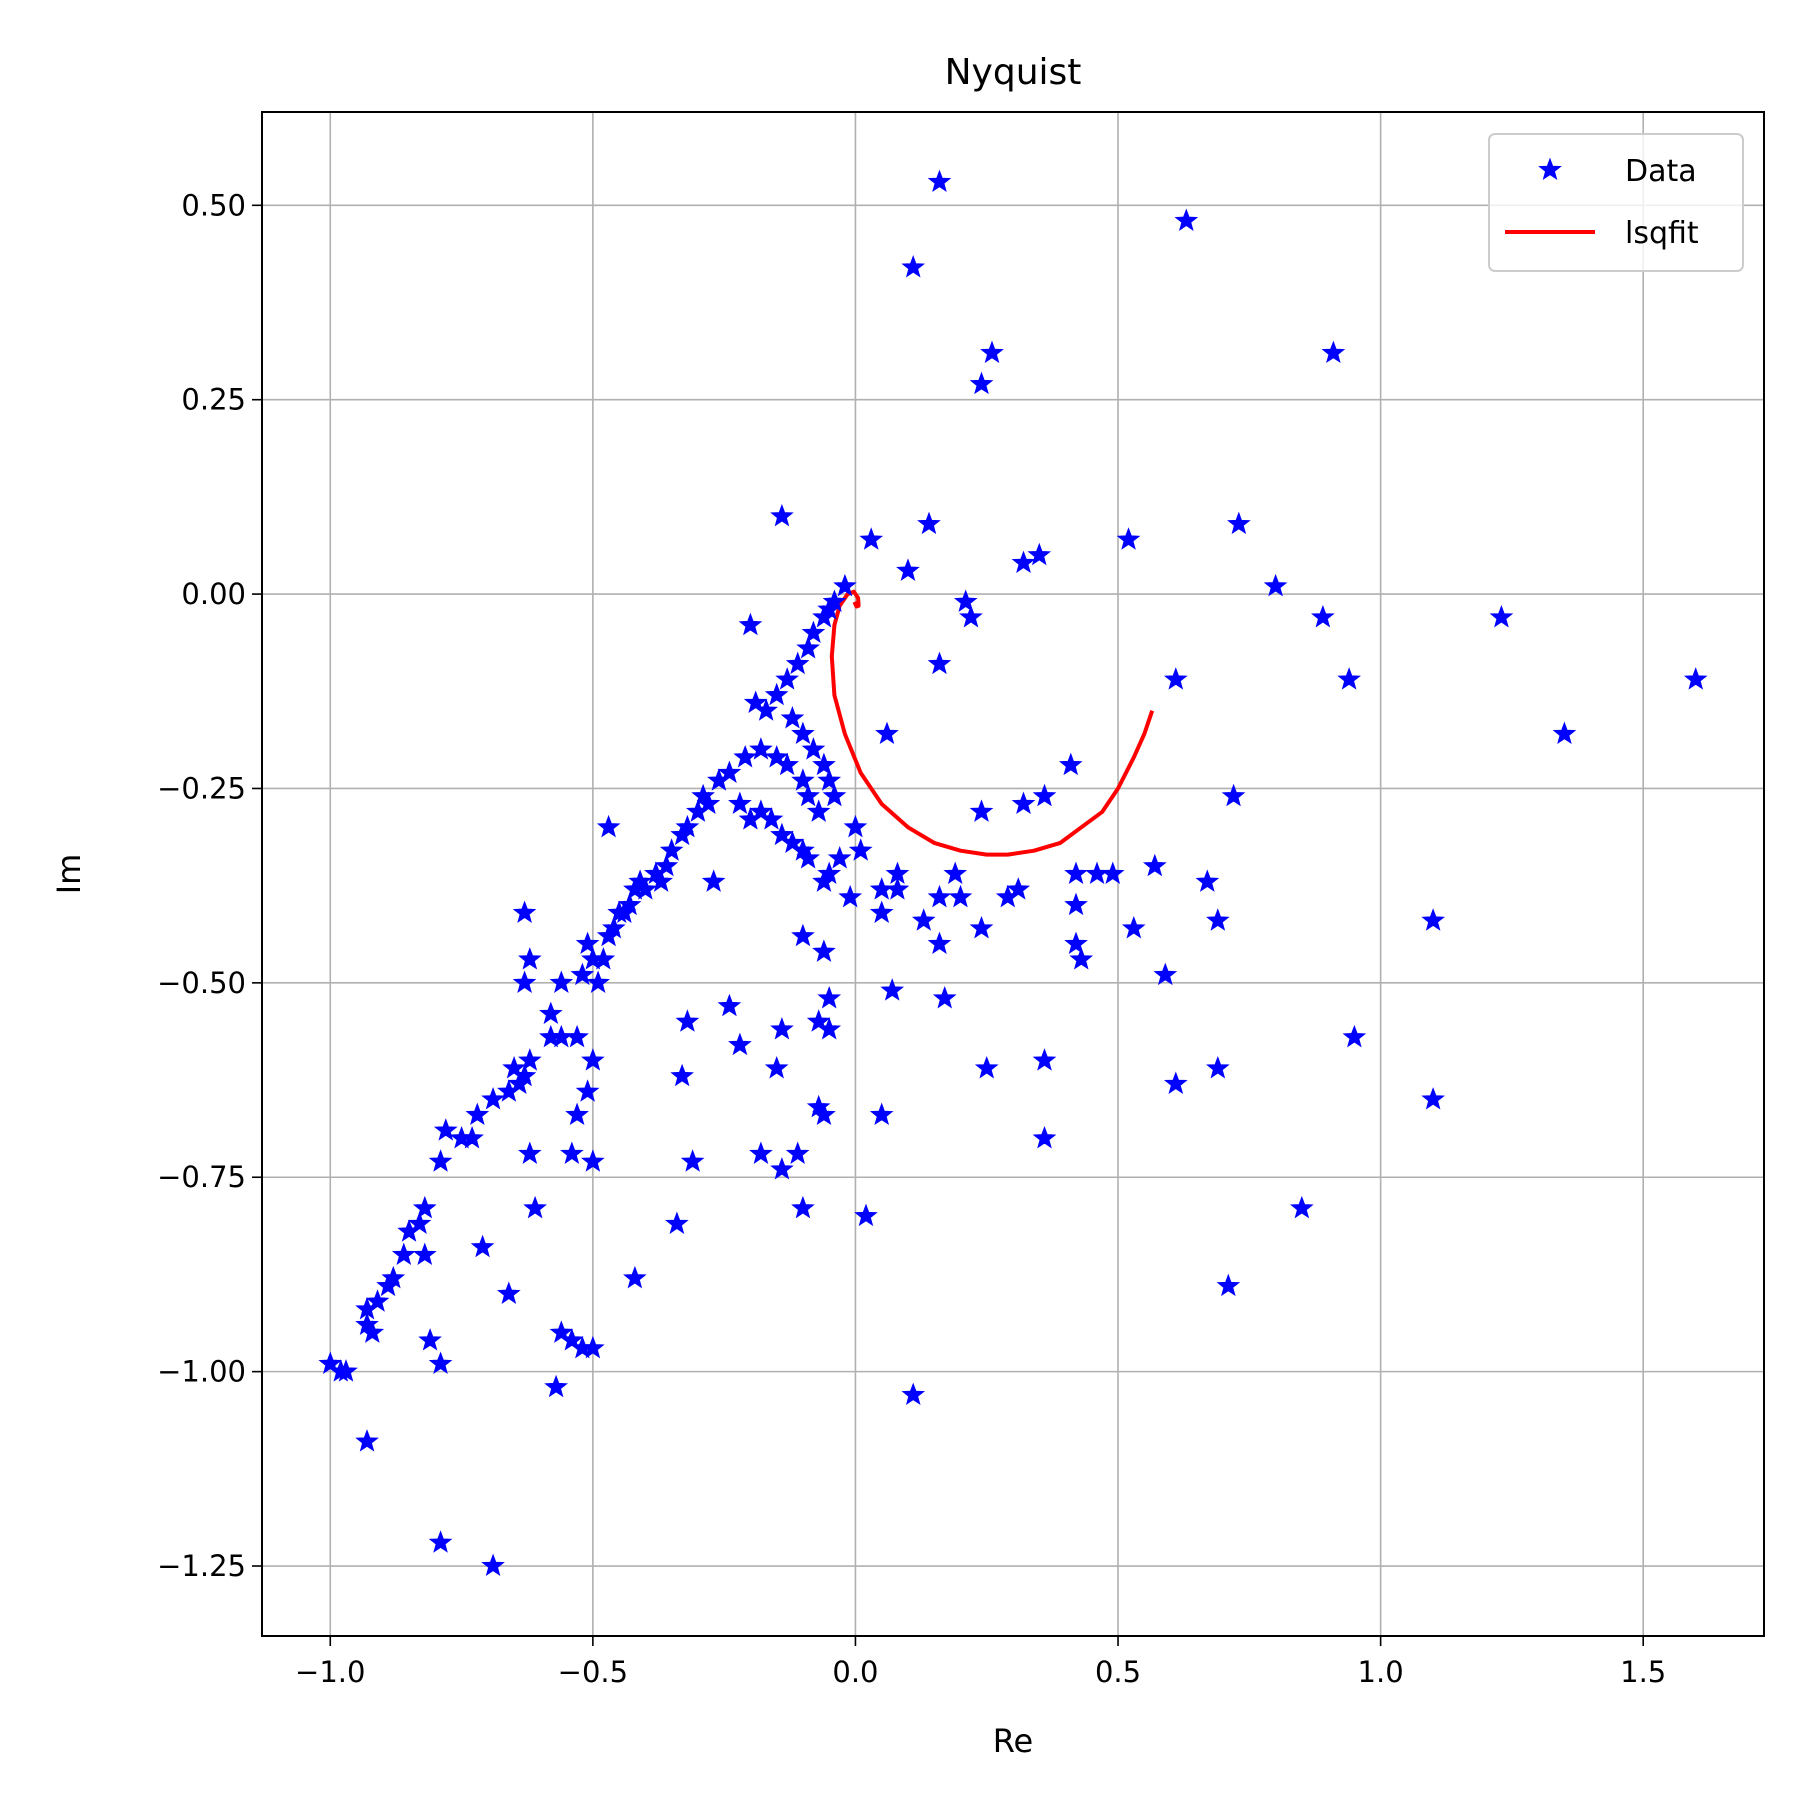  What do you see at coordinates (1662, 233) in the screenshot?
I see `legend-label-lsqfit: lsqfit` at bounding box center [1662, 233].